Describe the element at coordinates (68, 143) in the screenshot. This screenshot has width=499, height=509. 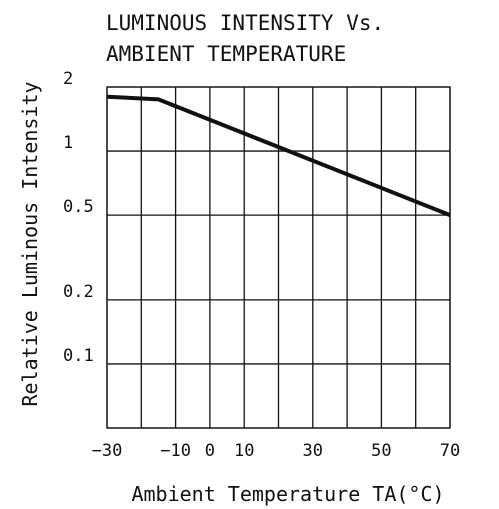
I see `y-tick-label: 1` at that location.